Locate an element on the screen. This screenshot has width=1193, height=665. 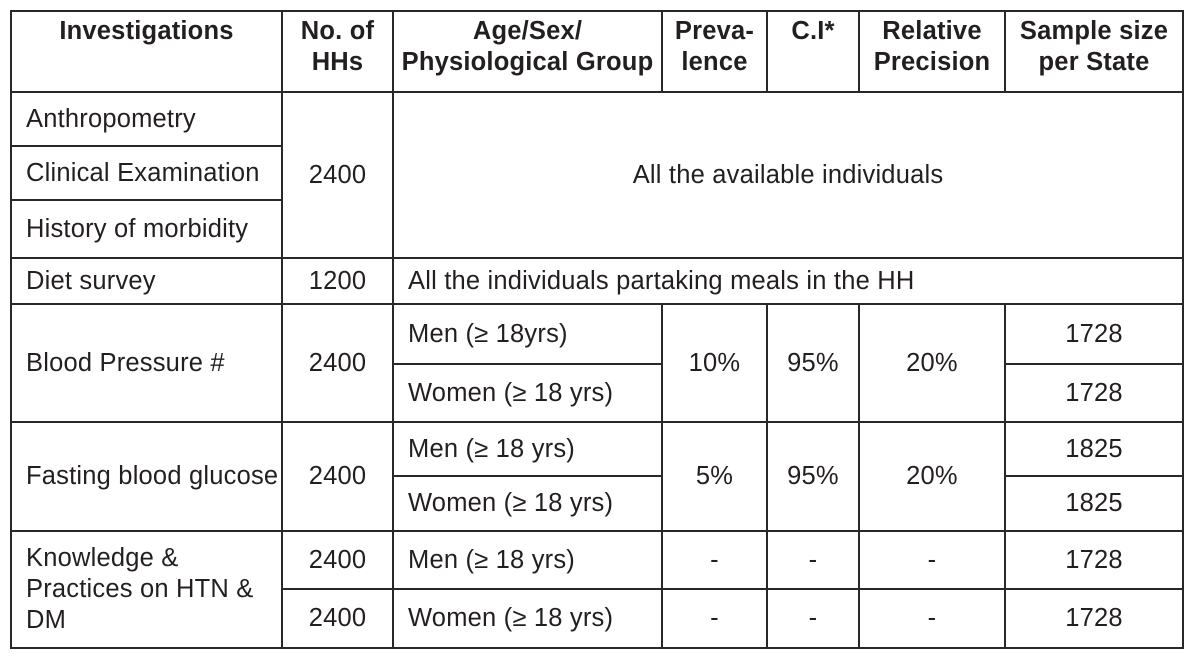
cell-fasting-glucose-women: Women (≥ 18 yrs) is located at coordinates (527, 503).